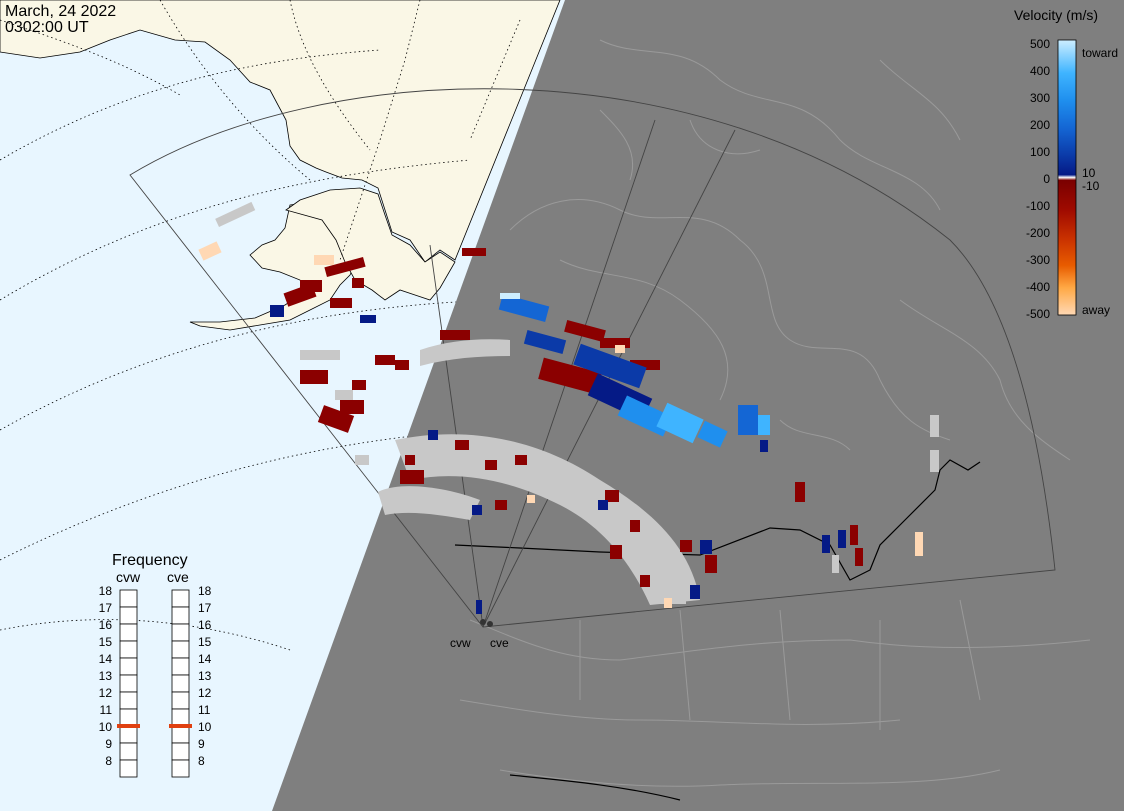  What do you see at coordinates (1040, 98) in the screenshot?
I see `velocity-tick-label: 300` at bounding box center [1040, 98].